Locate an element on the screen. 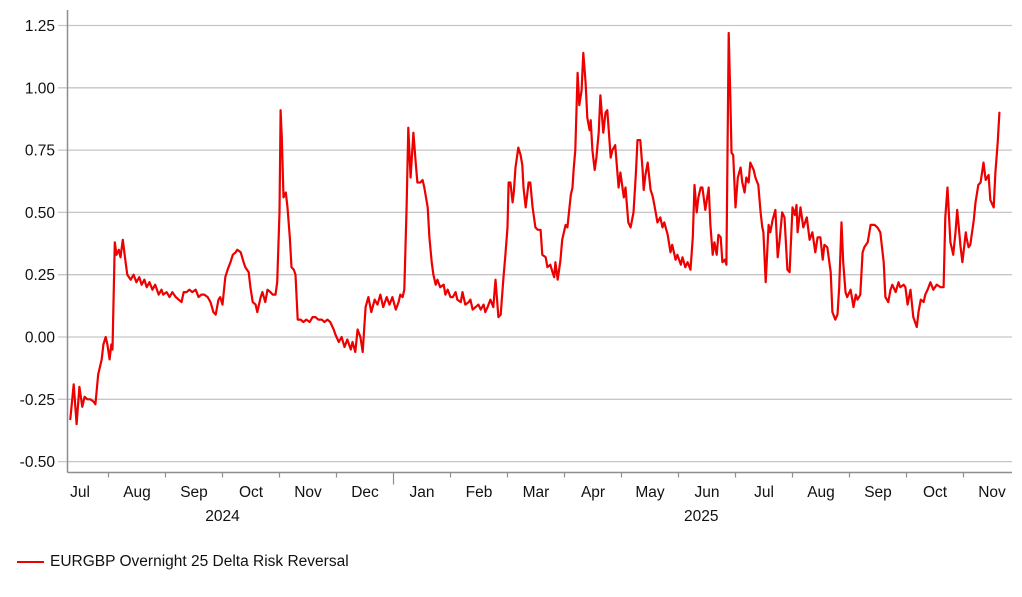  month-label: May is located at coordinates (650, 492).